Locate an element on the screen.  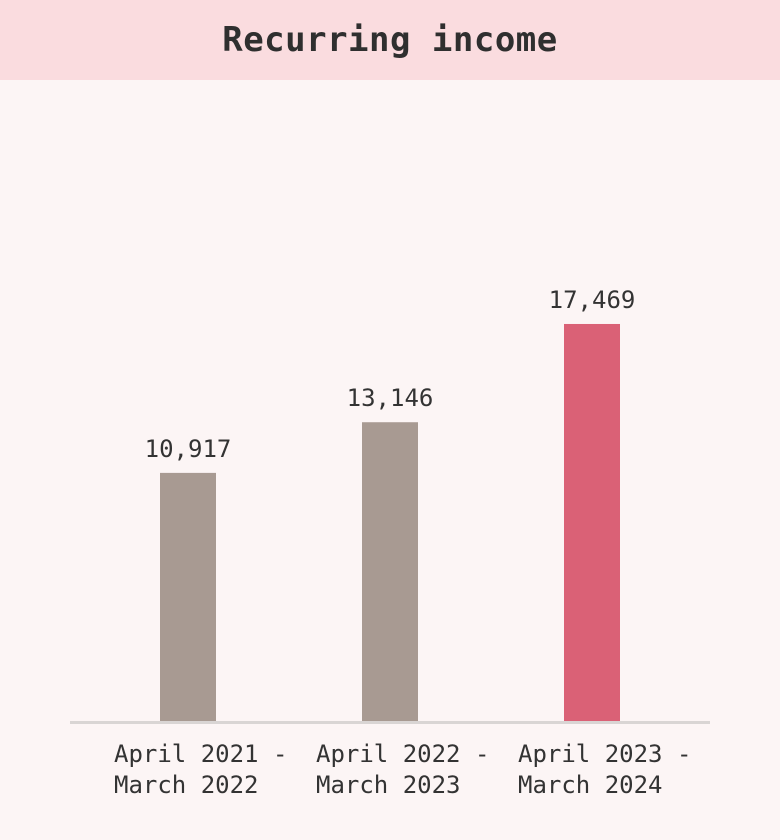
category-label-line: March 2023 is located at coordinates (388, 785).